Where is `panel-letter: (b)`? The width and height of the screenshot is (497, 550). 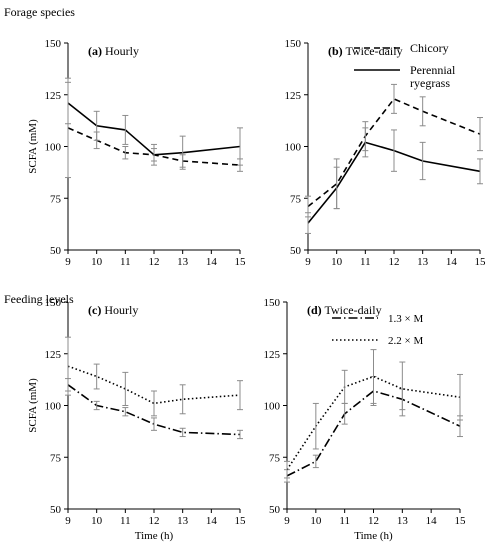
panel-letter: (b) is located at coordinates (335, 51).